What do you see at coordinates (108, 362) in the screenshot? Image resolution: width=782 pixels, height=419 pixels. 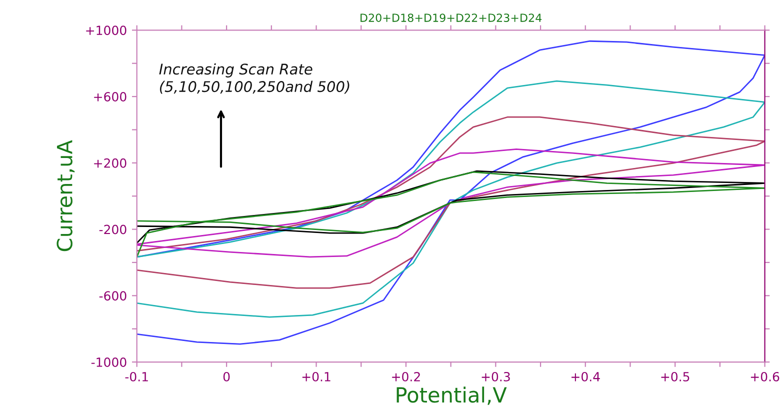 I see `y-tick-label: -1000` at bounding box center [108, 362].